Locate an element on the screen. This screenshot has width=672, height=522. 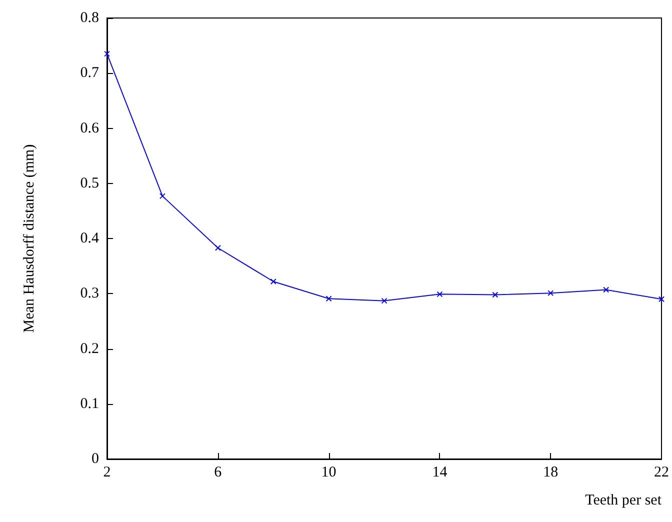
y-tick-label: 0.2 is located at coordinates (89, 348).